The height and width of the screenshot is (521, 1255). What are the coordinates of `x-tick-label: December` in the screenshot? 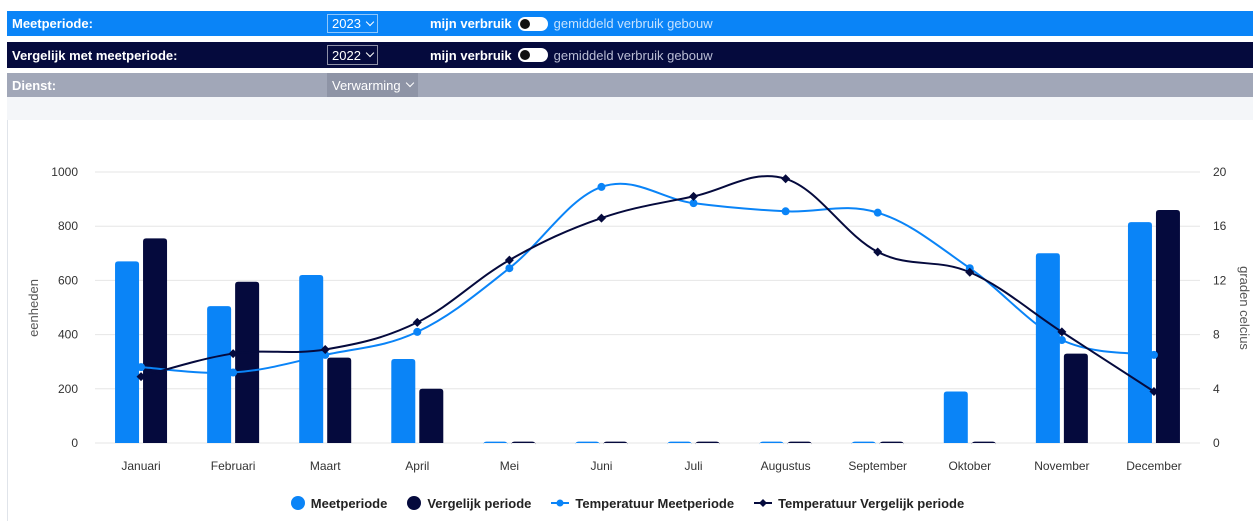 It's located at (1153, 466).